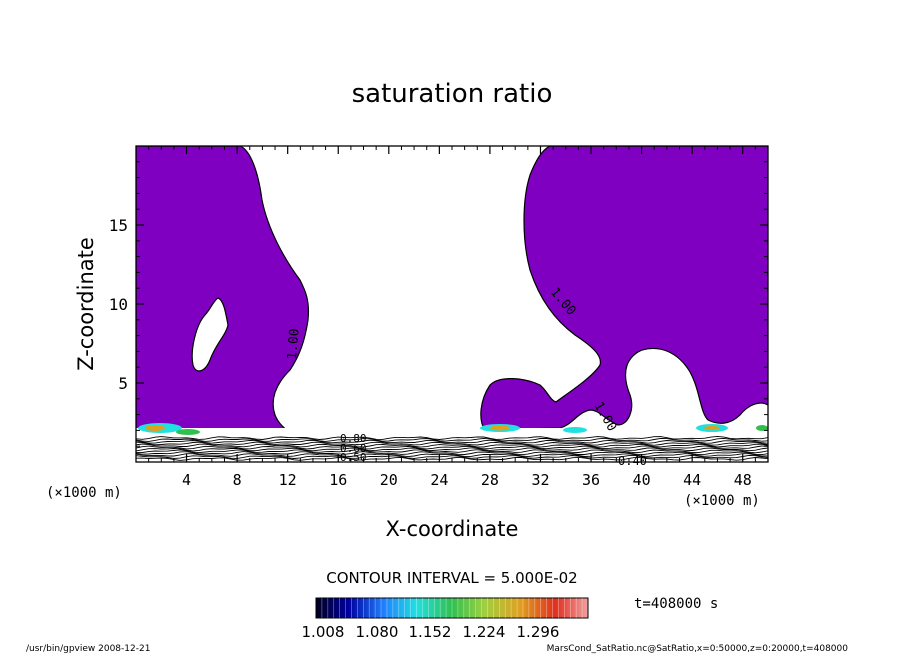  Describe the element at coordinates (453, 429) in the screenshot. I see `hotspots` at that location.